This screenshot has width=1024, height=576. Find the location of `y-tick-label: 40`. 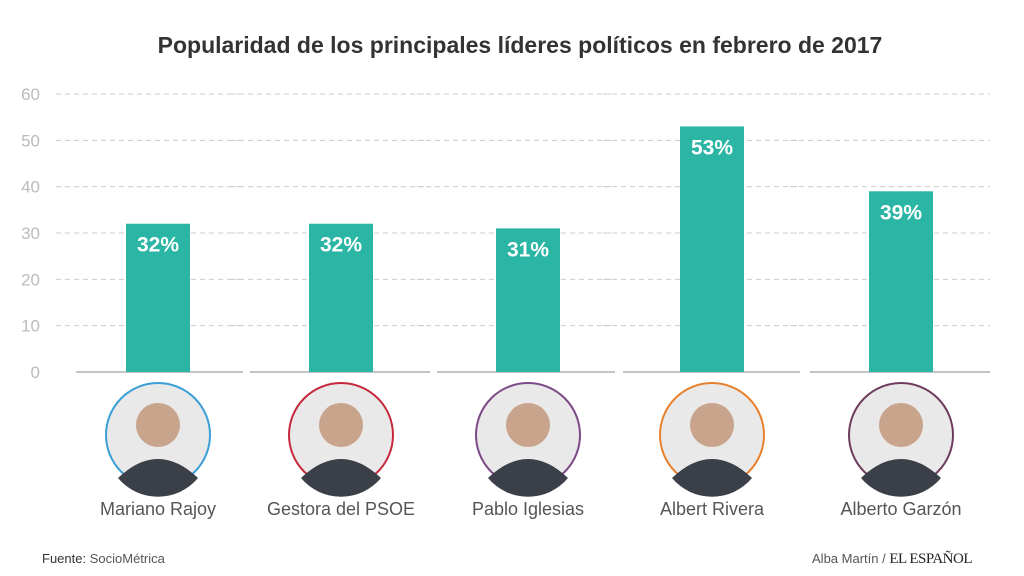

y-tick-label: 40 is located at coordinates (30, 187).